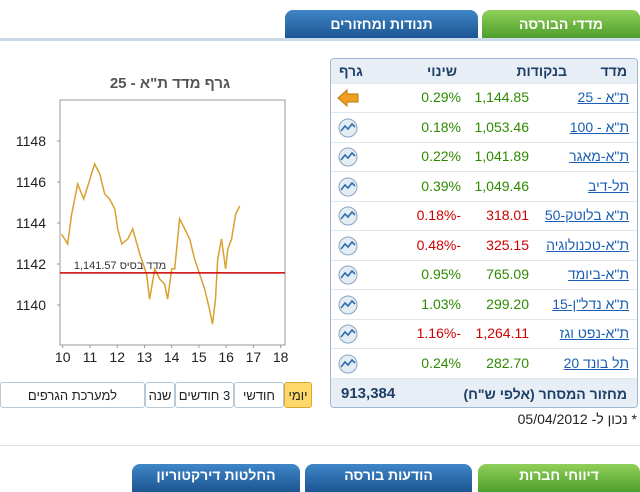  I want to click on index-points: 299.20, so click(507, 303).